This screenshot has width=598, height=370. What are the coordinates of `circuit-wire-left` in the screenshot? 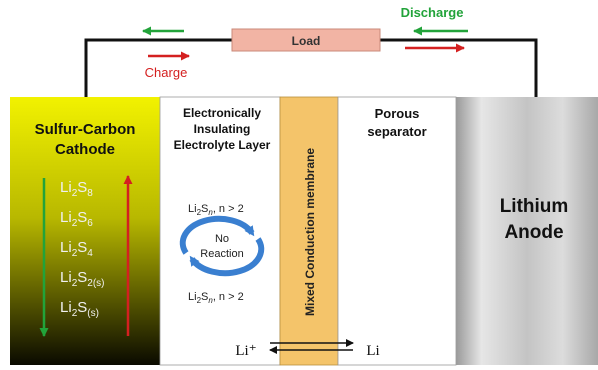 It's located at (158, 67).